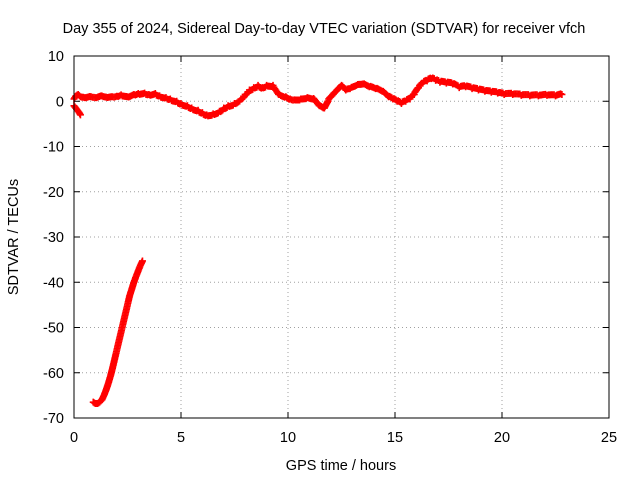 This screenshot has width=640, height=485. I want to click on y-tick-label: -20, so click(53, 193).